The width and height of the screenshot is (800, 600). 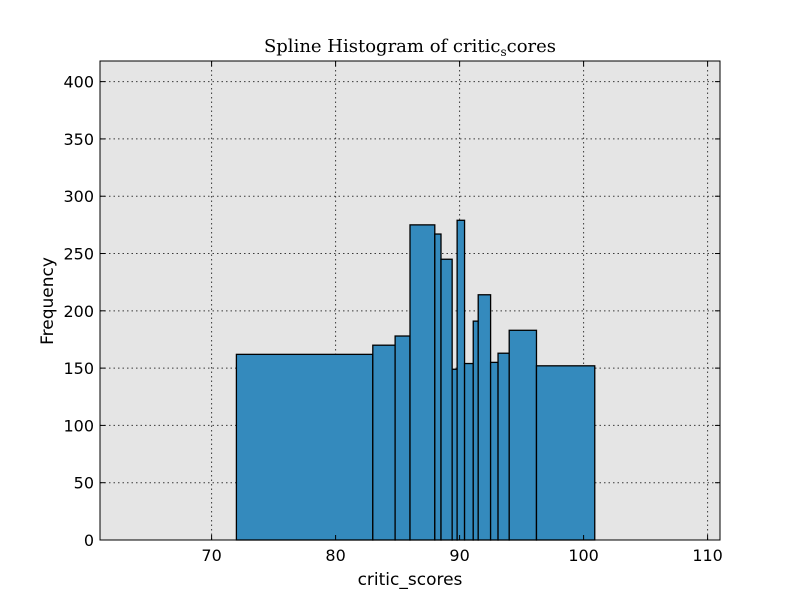 I want to click on y-tick-label: 400, so click(x=78, y=82).